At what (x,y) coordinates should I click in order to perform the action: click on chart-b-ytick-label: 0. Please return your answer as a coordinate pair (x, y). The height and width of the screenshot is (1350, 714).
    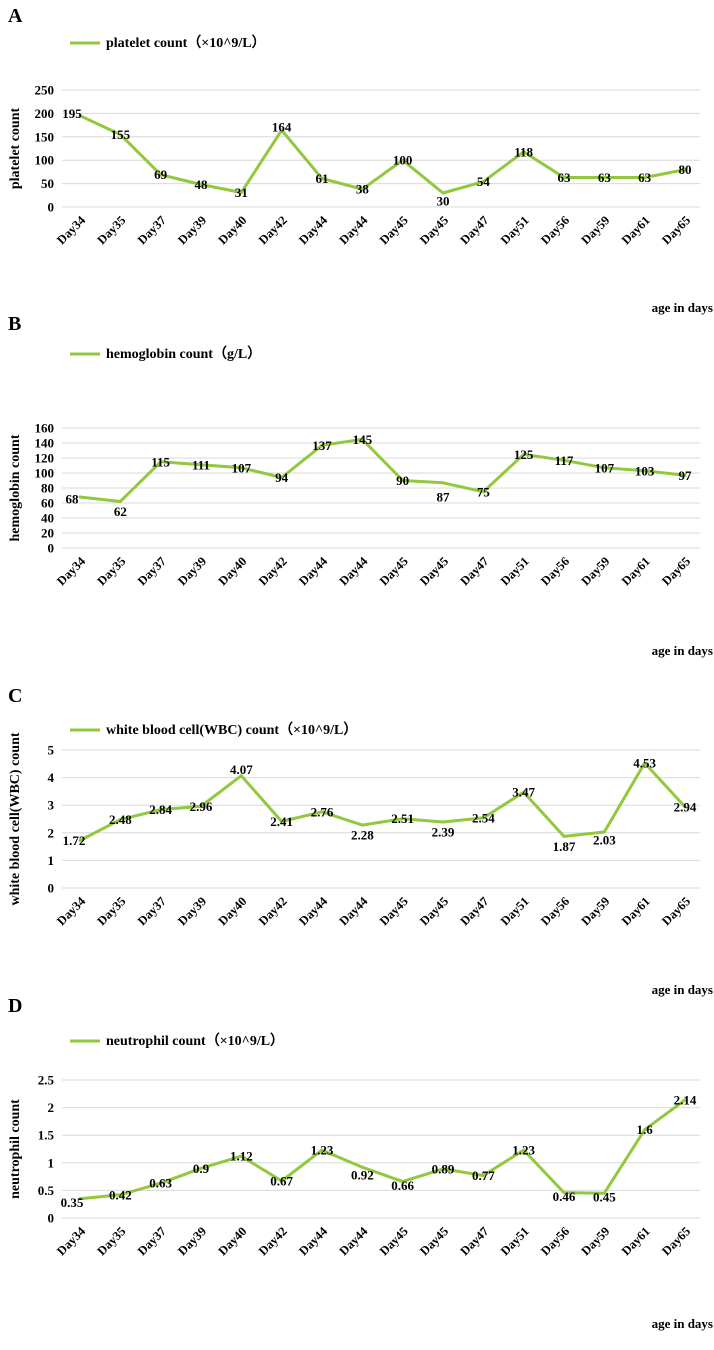
    Looking at the image, I should click on (51, 548).